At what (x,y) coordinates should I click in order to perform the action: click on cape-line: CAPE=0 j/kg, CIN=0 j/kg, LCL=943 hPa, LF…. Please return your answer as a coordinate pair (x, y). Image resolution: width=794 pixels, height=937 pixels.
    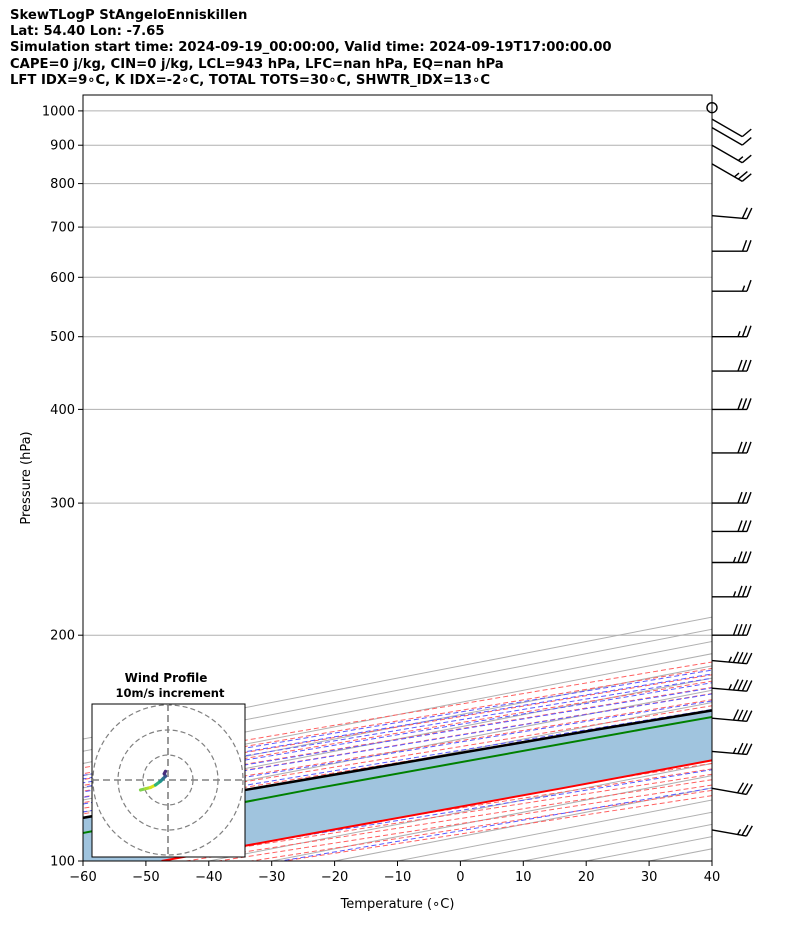
    Looking at the image, I should click on (257, 64).